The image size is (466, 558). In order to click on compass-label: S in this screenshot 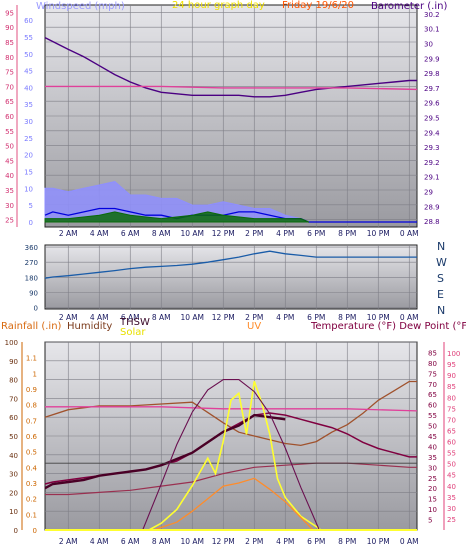, I will do `click(440, 278)`.